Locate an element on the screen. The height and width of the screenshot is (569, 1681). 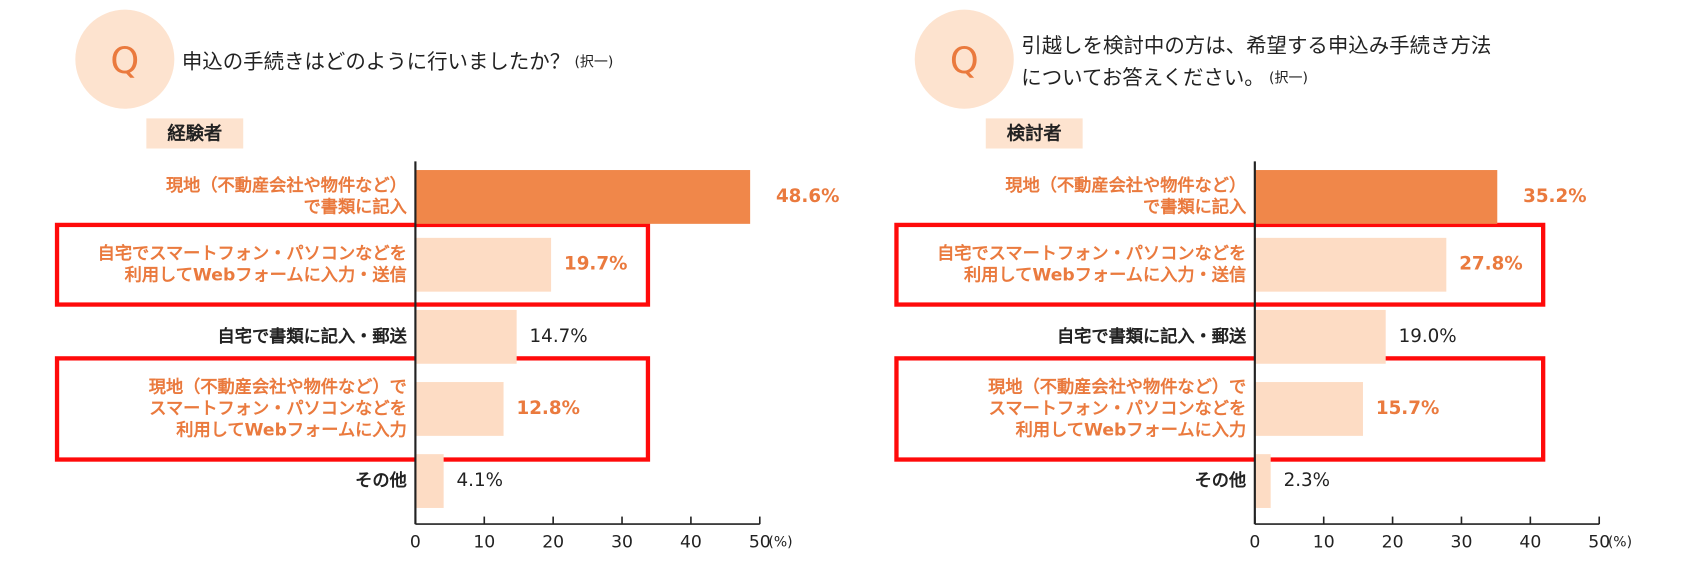
question: 申込の手続きはどのように行いましたか？ (択一) is located at coordinates (398, 61).